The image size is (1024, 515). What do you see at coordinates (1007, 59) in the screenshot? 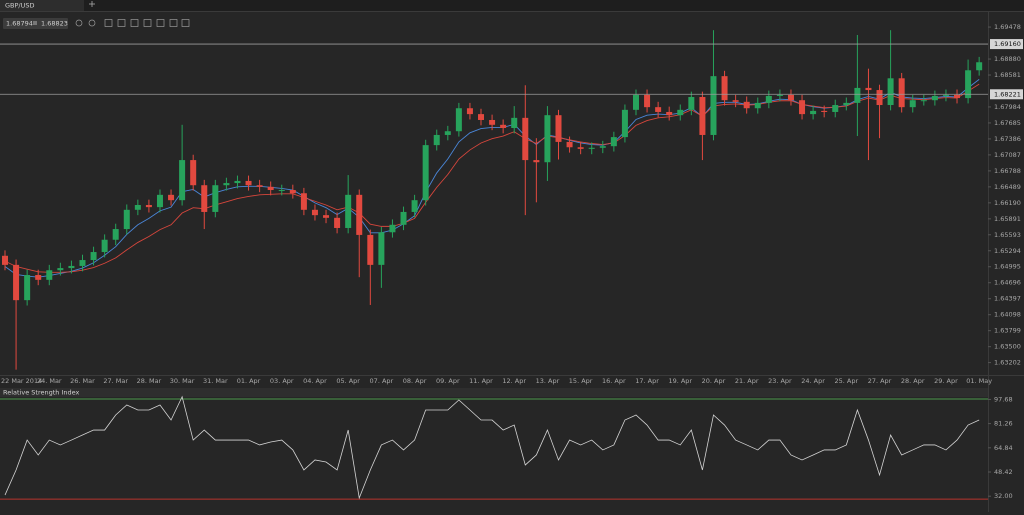
I see `y-tick-label: 1.68880` at bounding box center [1007, 59].